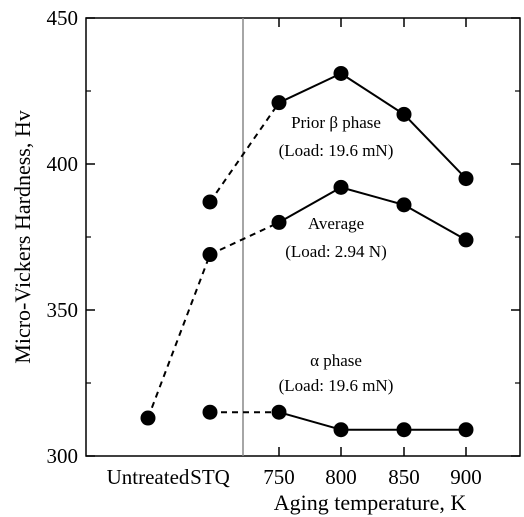  What do you see at coordinates (279, 477) in the screenshot?
I see `x-tick-label: 750` at bounding box center [279, 477].